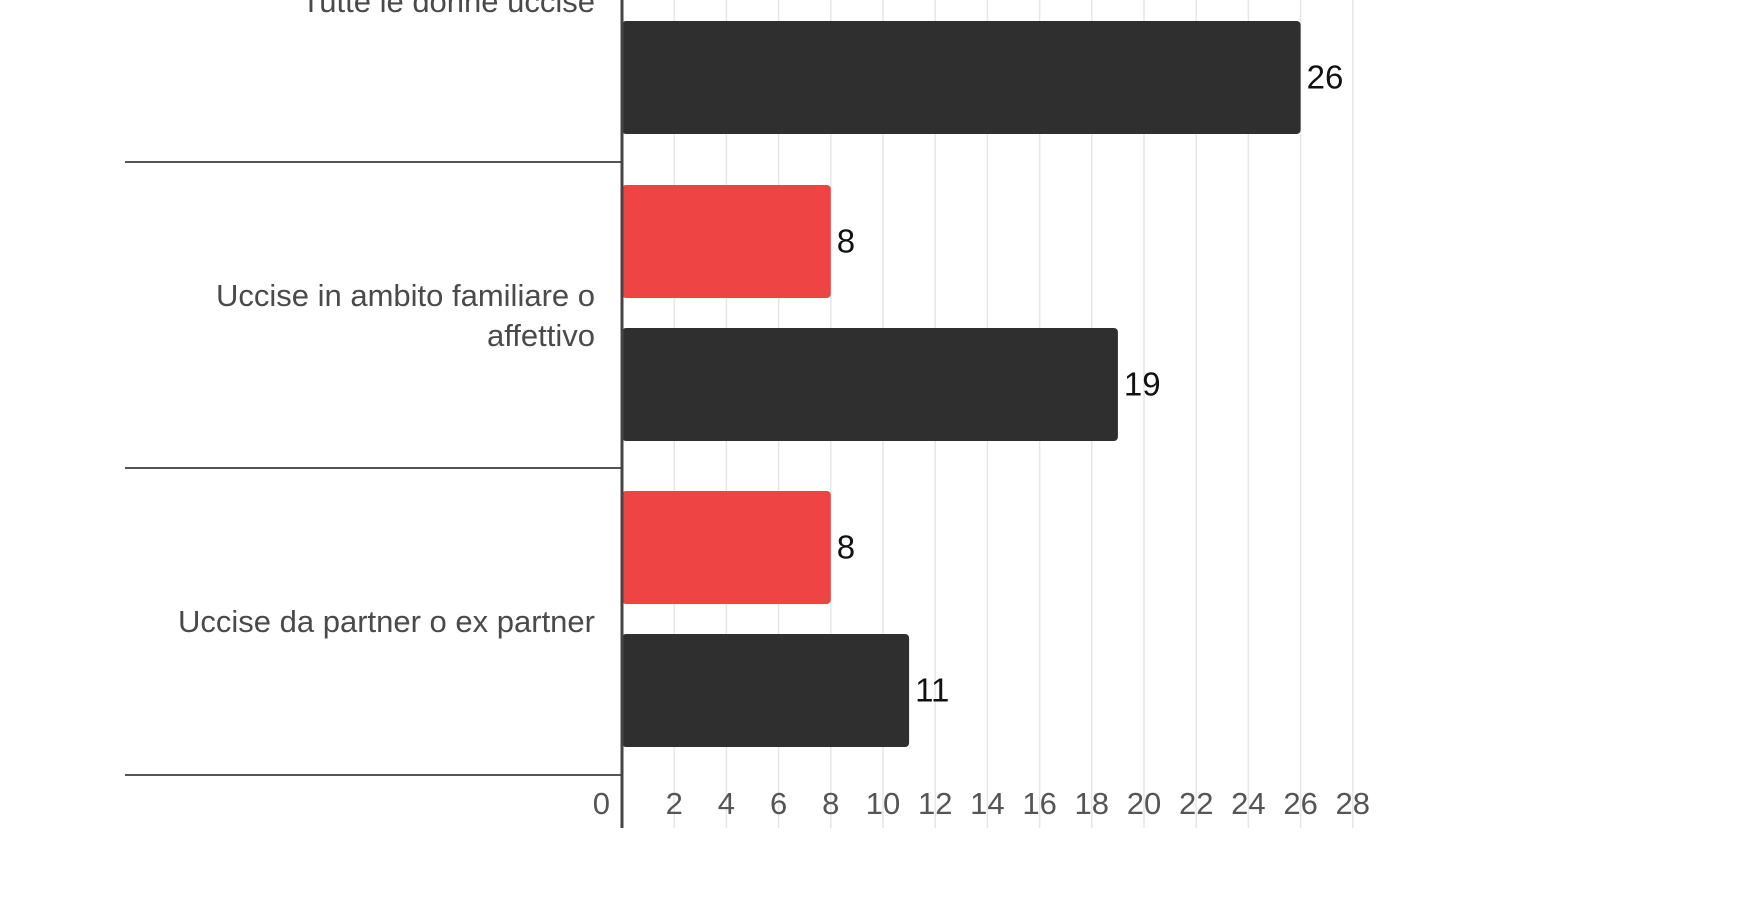  Describe the element at coordinates (1248, 803) in the screenshot. I see `x-tick-label: 24` at that location.